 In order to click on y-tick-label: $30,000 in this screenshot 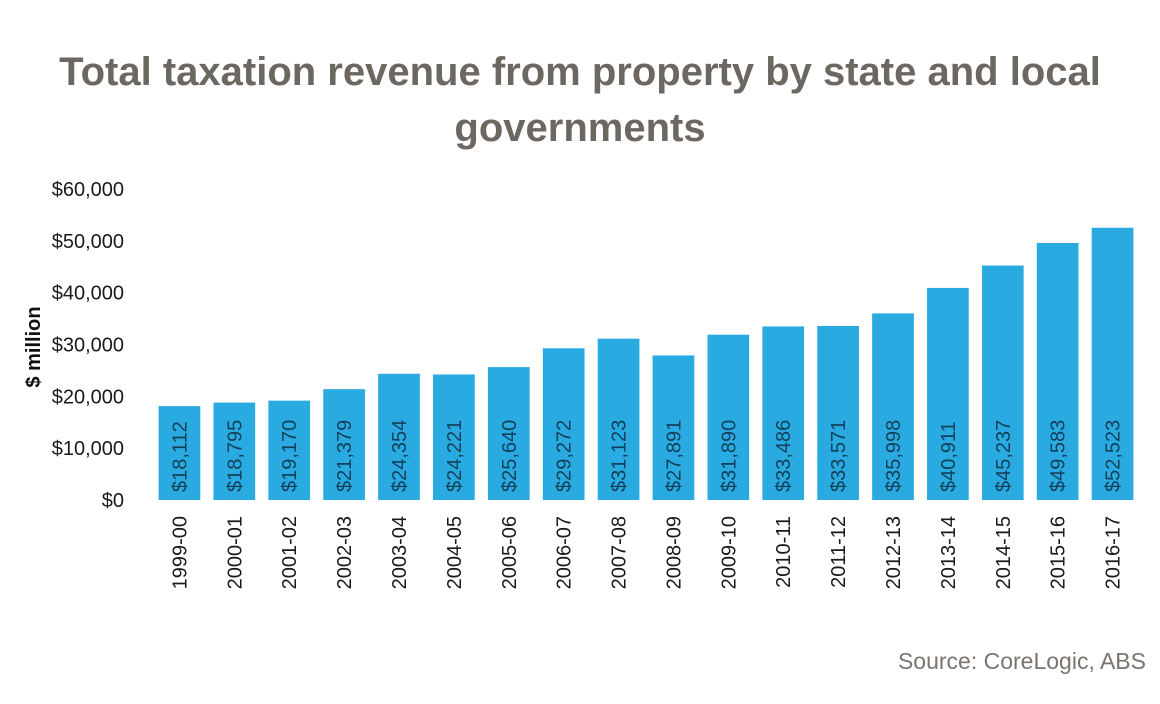, I will do `click(88, 346)`.